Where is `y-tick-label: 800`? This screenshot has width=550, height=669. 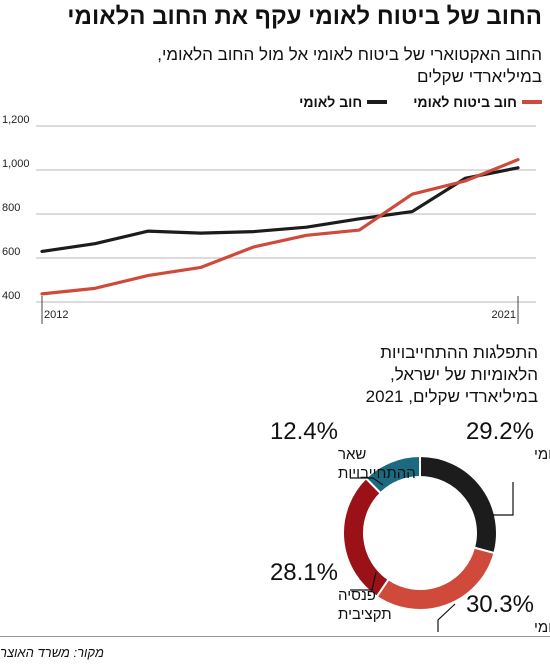 y-tick-label: 800 is located at coordinates (11, 208).